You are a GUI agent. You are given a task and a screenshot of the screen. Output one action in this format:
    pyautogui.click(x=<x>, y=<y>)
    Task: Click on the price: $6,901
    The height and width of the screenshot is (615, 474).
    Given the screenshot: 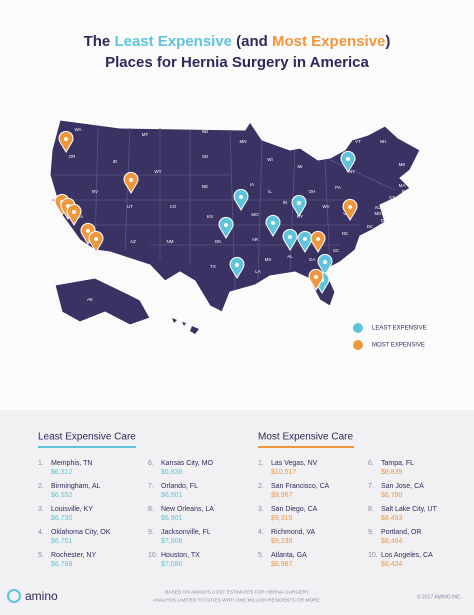 What is the action you would take?
    pyautogui.click(x=172, y=495)
    